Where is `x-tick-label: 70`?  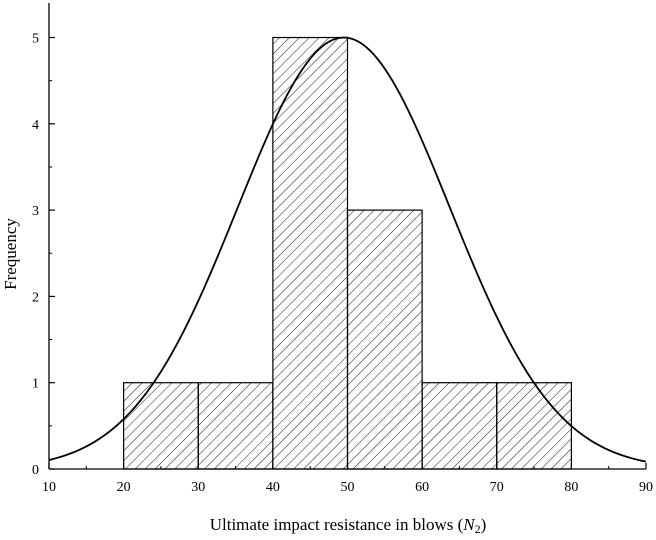
x-tick-label: 70 is located at coordinates (497, 487).